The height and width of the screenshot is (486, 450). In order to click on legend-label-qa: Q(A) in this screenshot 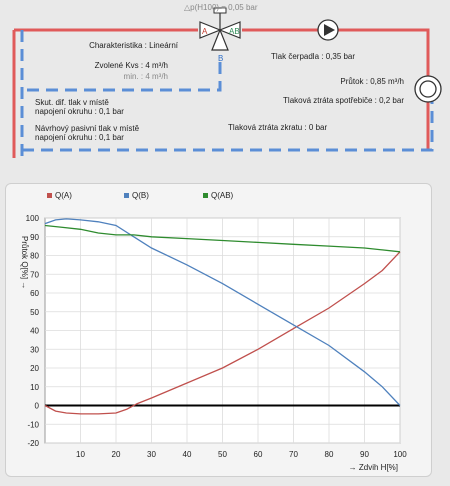, I will do `click(63, 195)`.